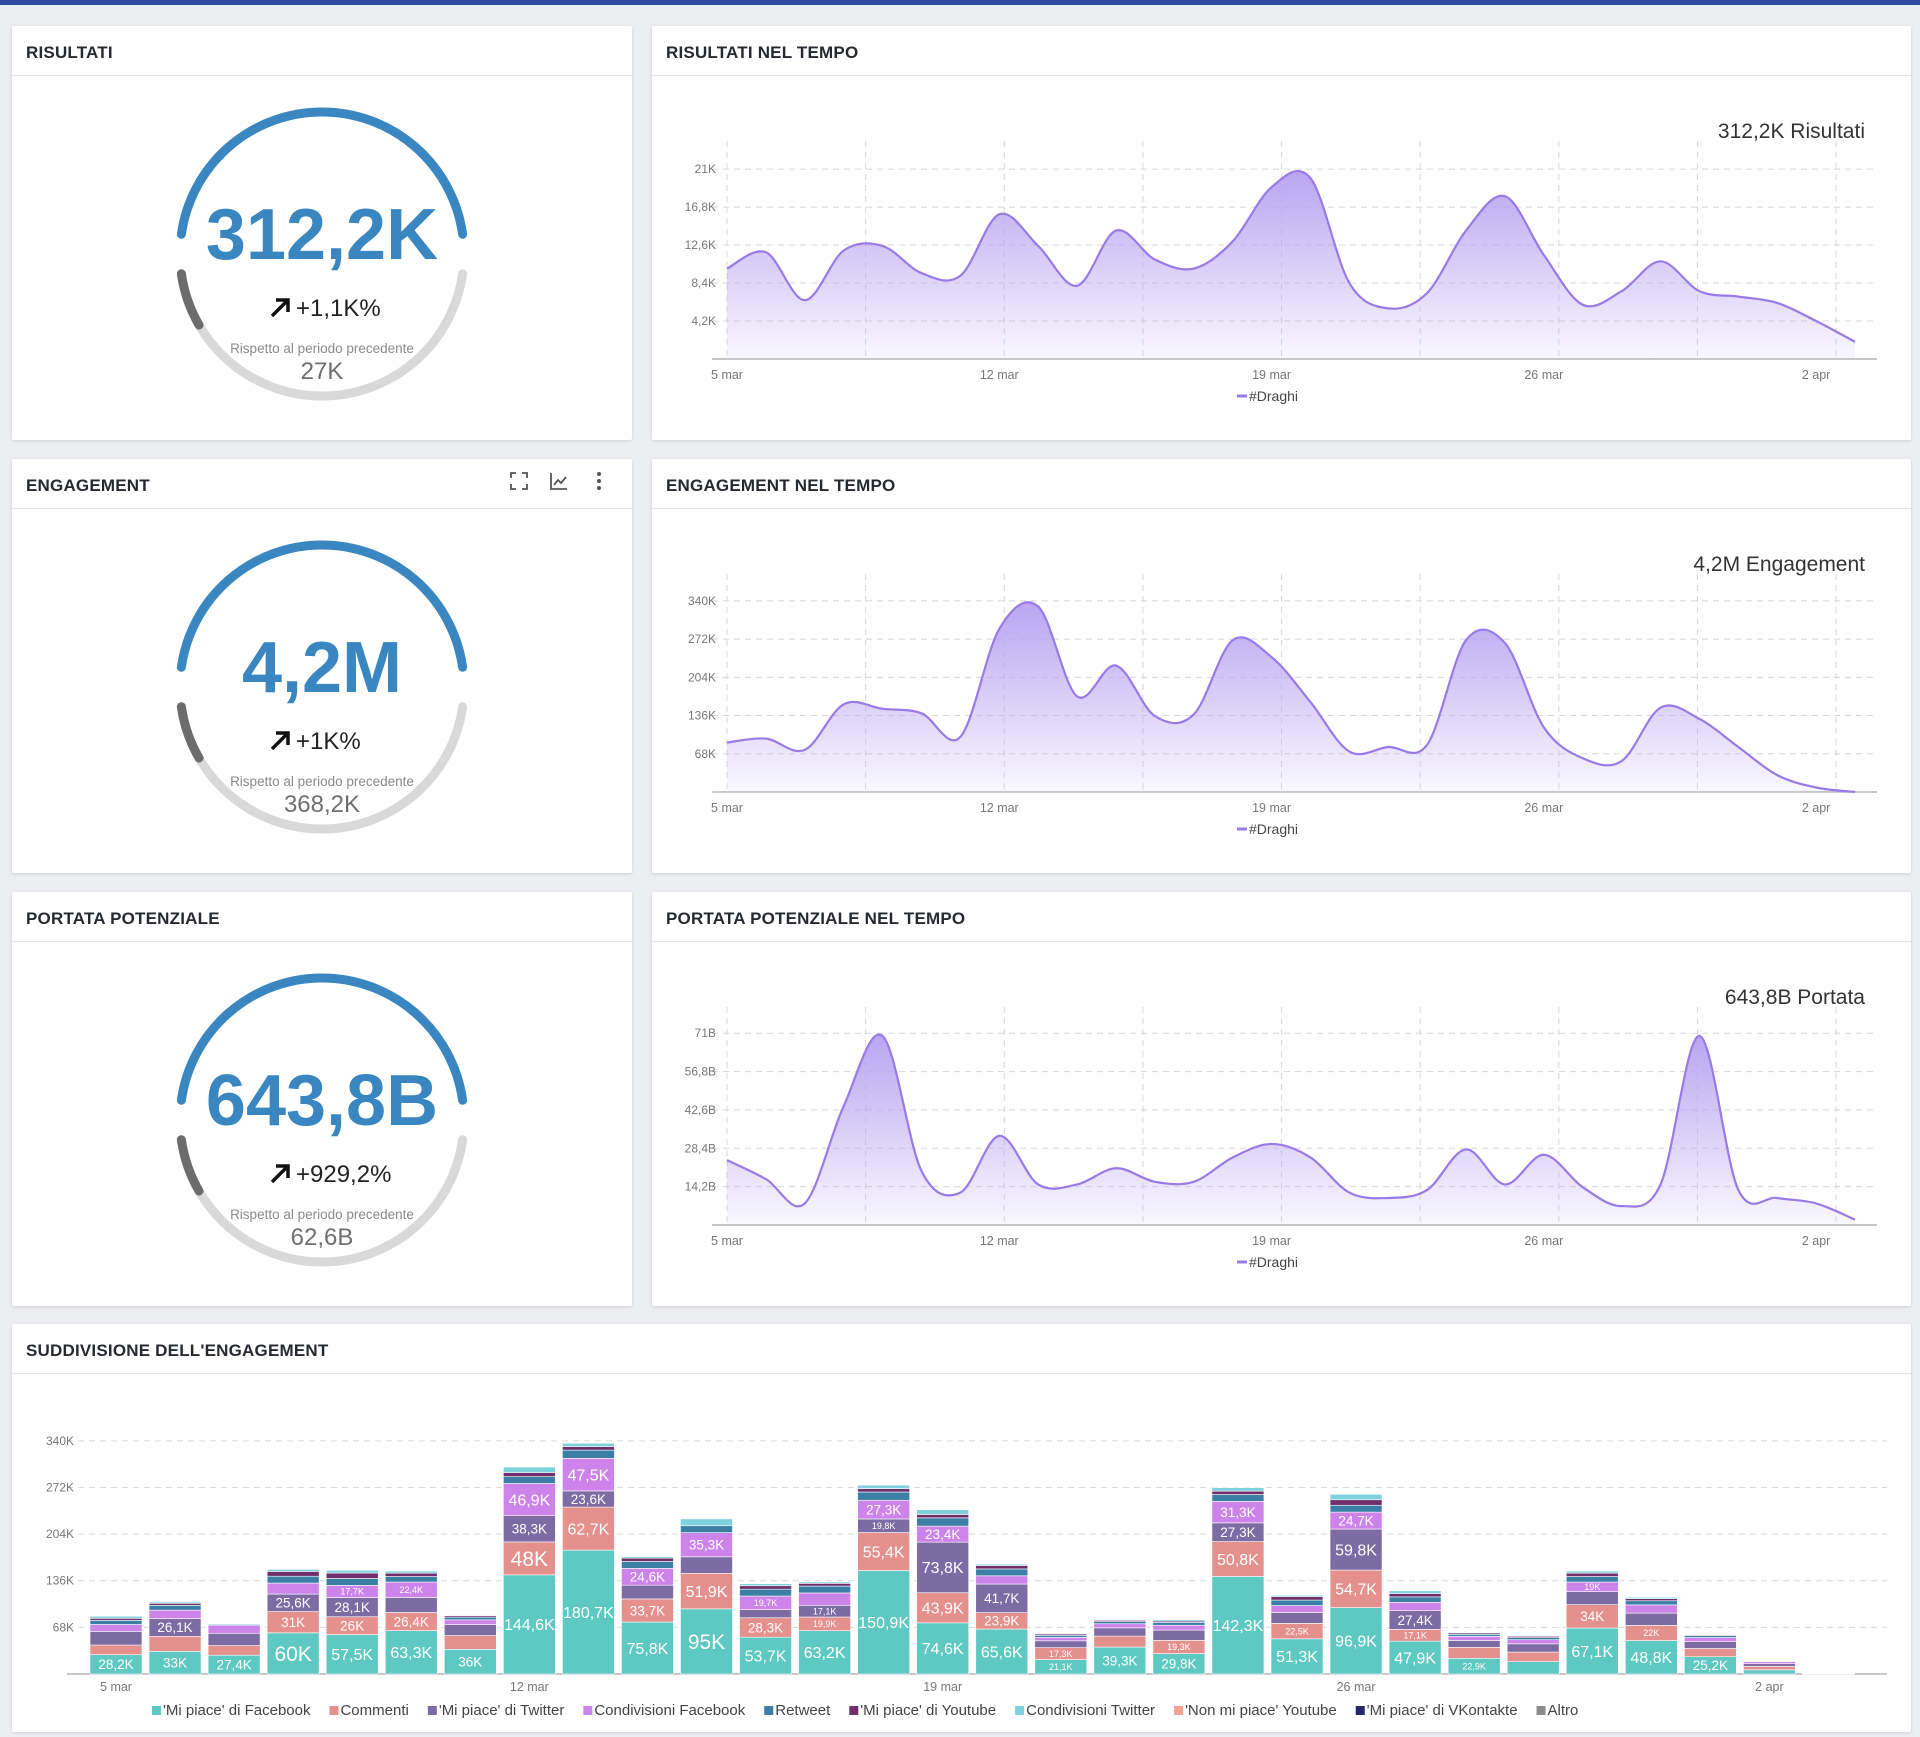 The height and width of the screenshot is (1737, 1920). What do you see at coordinates (529, 1625) in the screenshot?
I see `bar-segment-label: 144,6K` at bounding box center [529, 1625].